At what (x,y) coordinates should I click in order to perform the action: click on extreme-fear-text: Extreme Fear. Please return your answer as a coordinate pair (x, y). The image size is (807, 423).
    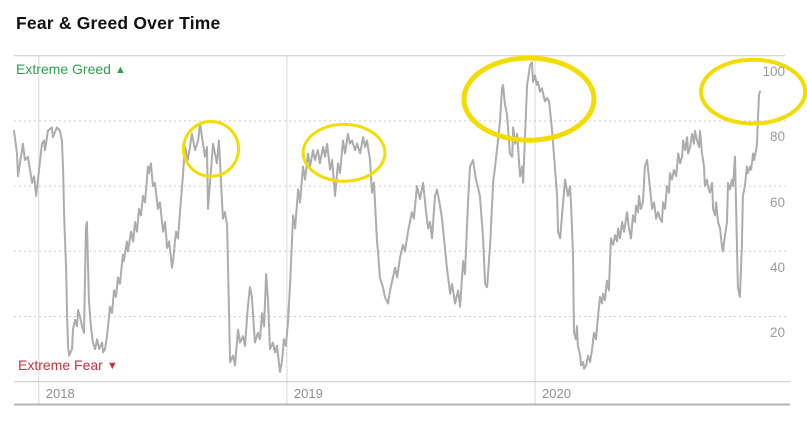
    Looking at the image, I should click on (60, 365).